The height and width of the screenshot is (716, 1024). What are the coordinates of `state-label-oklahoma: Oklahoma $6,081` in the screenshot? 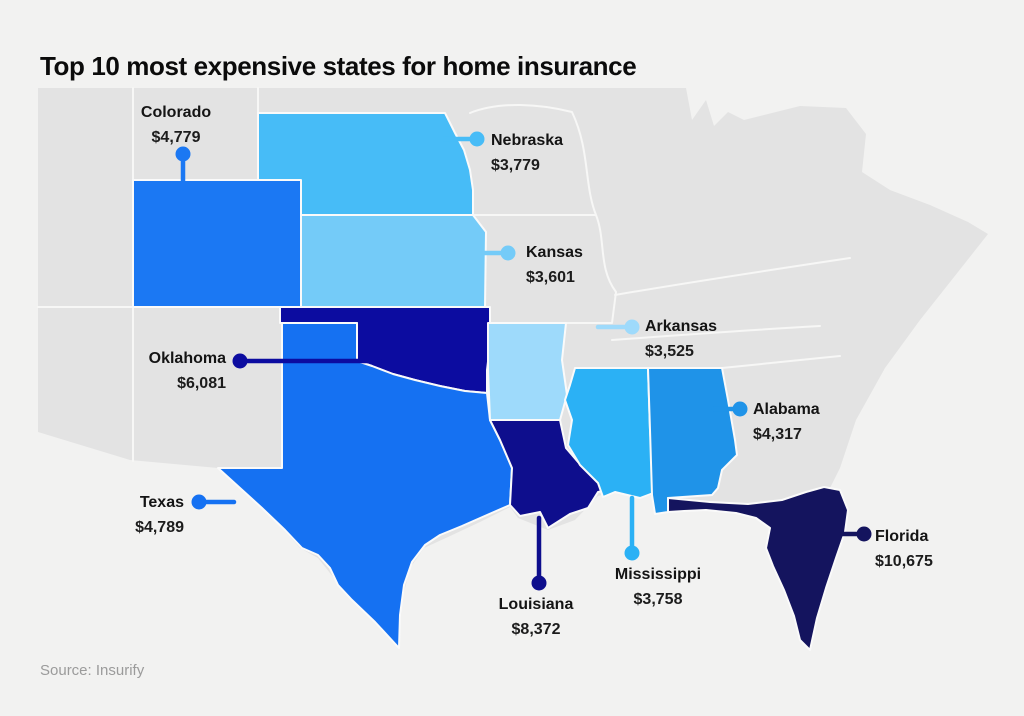 It's located at (187, 371).